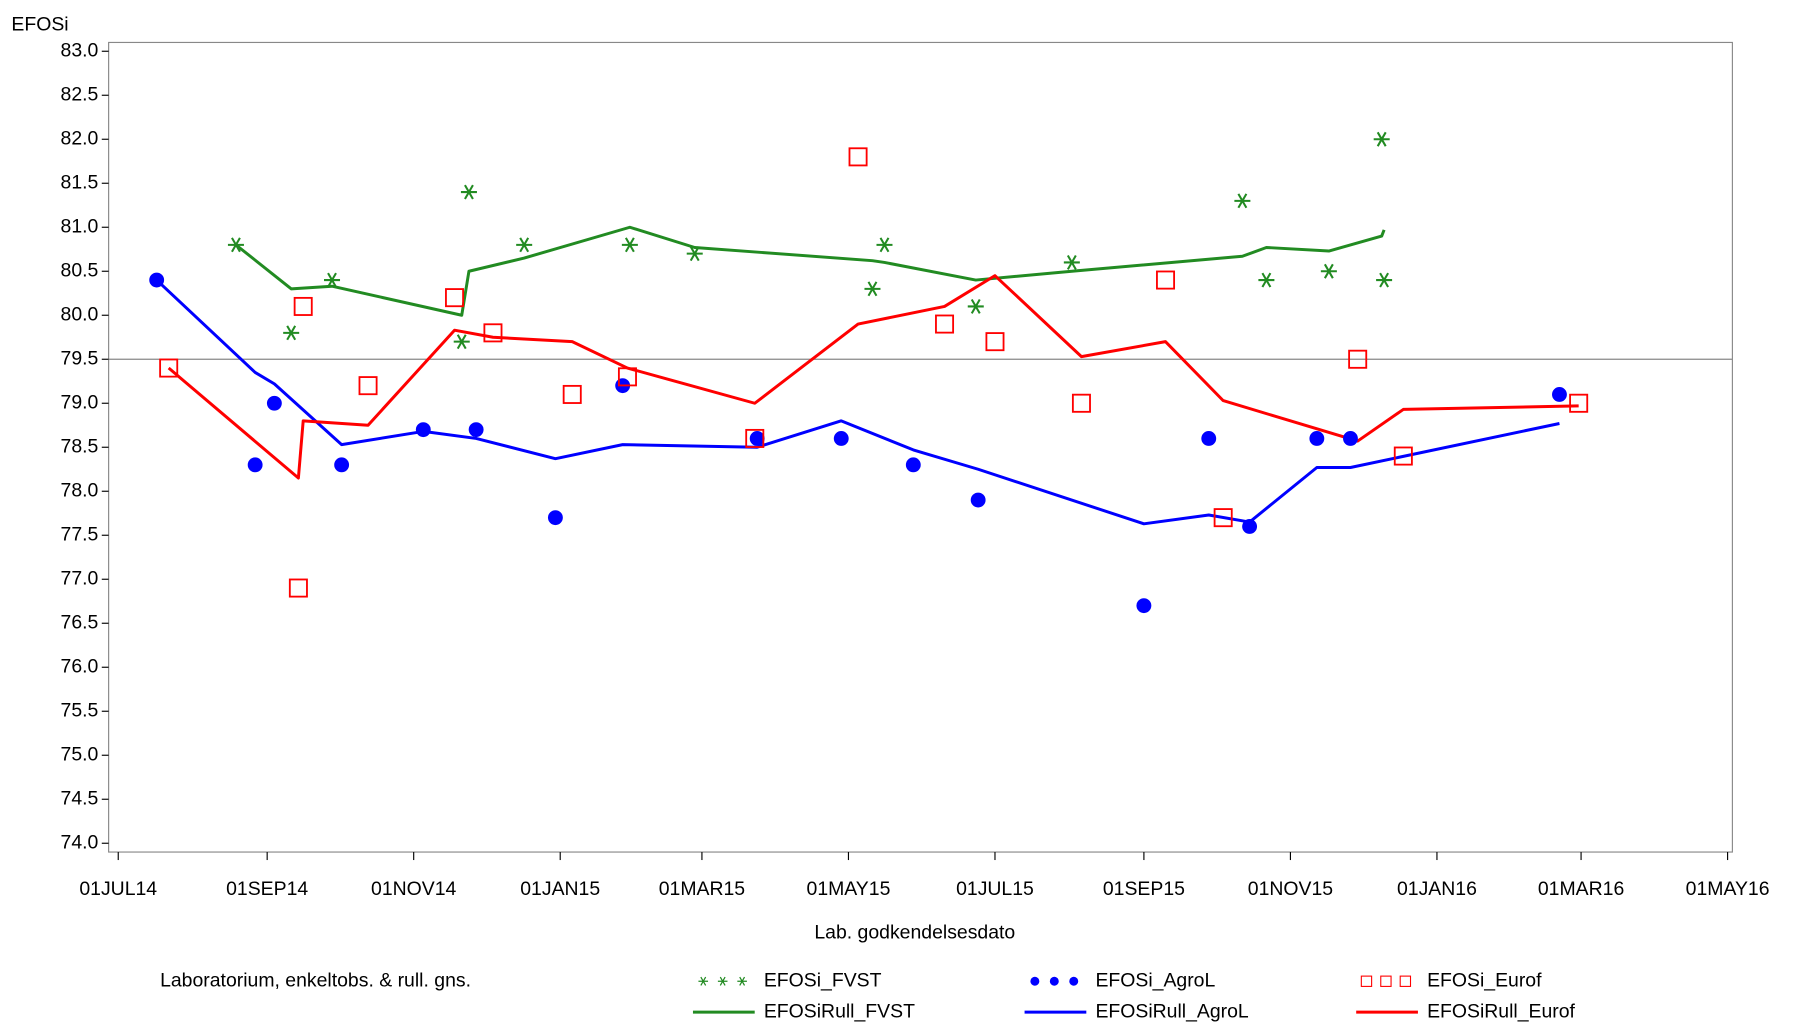  I want to click on legend-label: EFOSiRull_Eurof, so click(1501, 1011).